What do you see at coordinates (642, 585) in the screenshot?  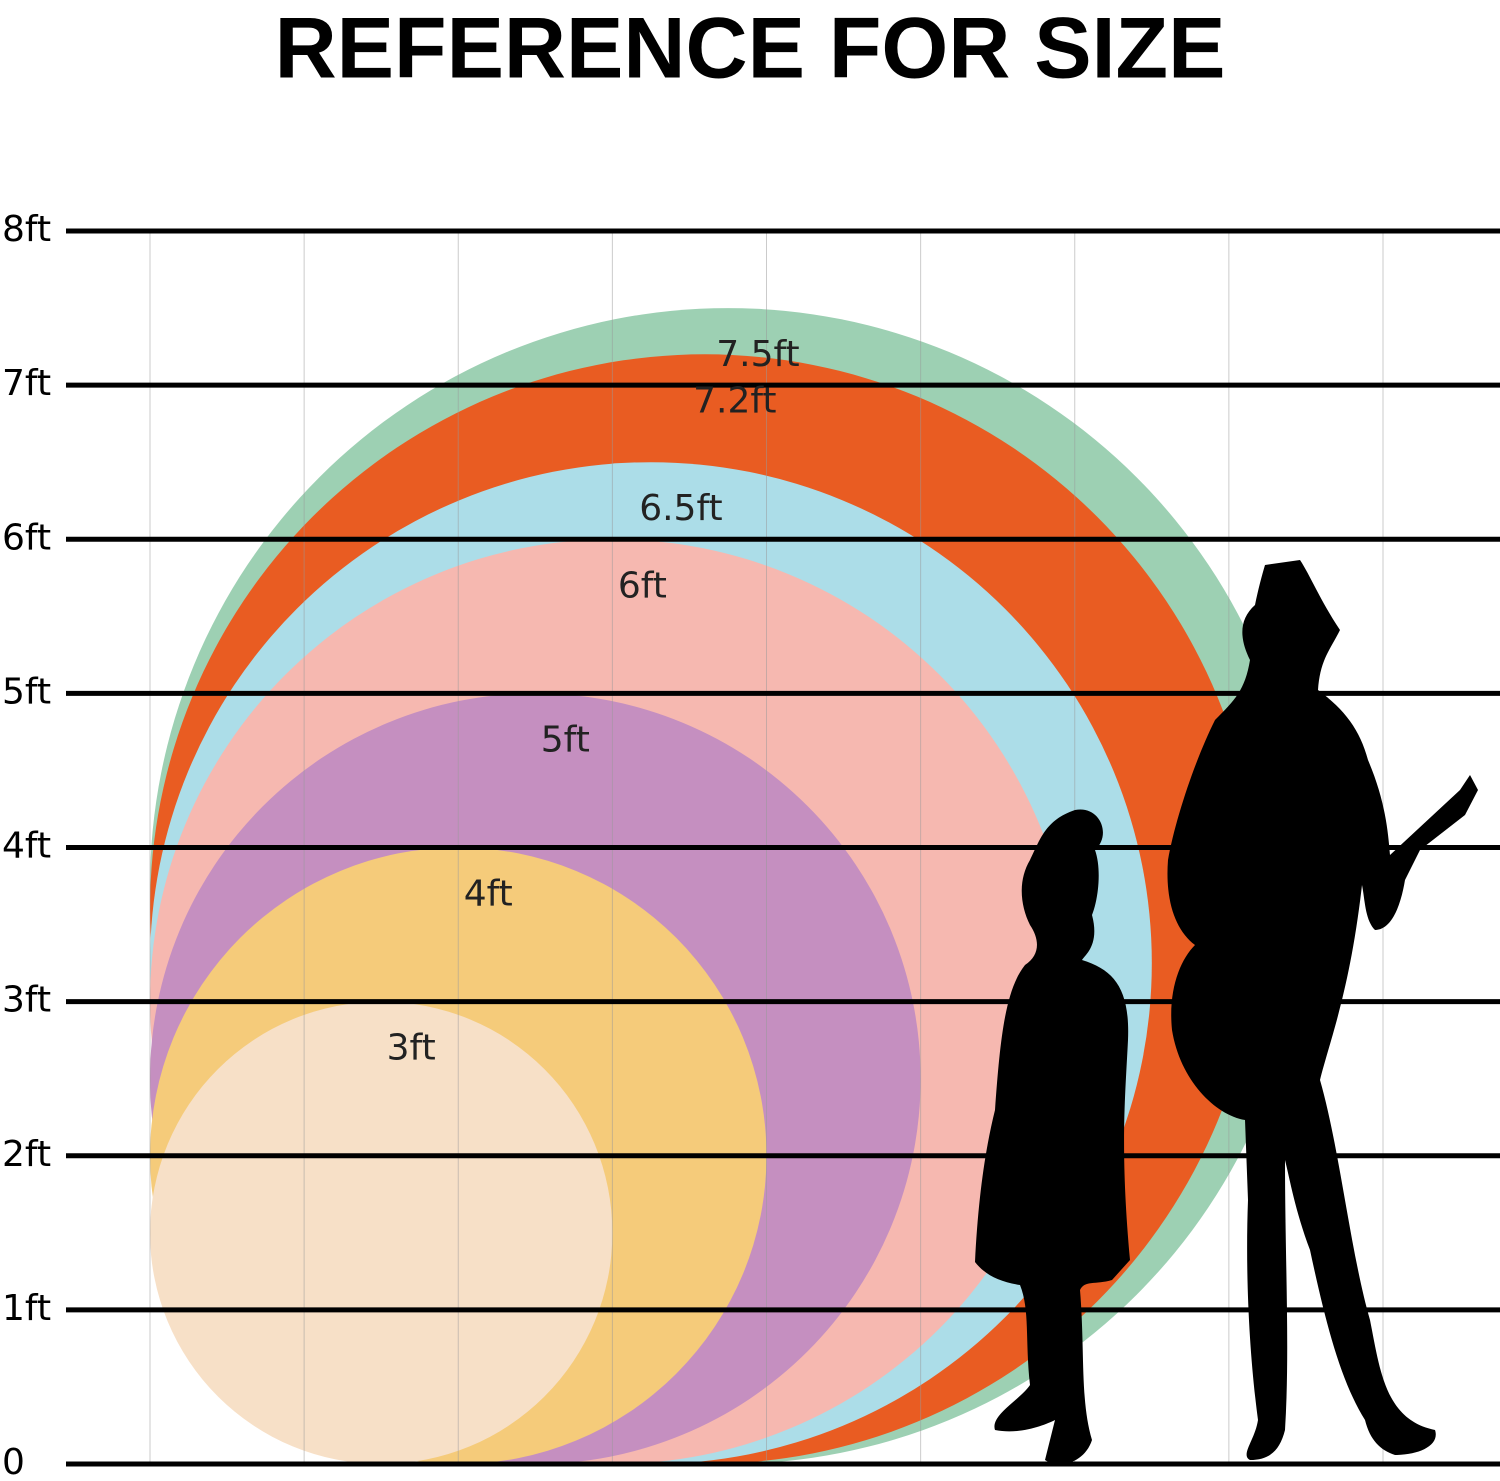 I see `size-label: 6ft` at bounding box center [642, 585].